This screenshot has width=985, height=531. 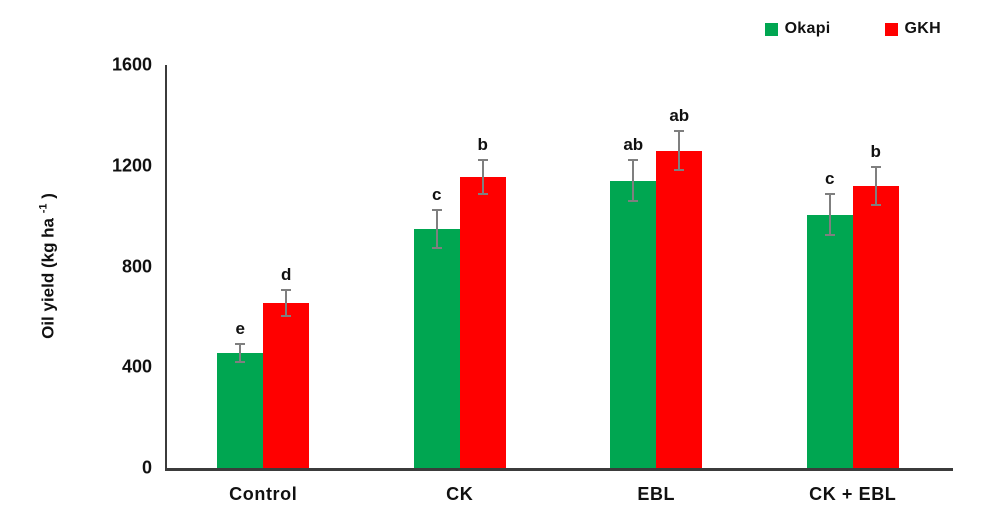 What do you see at coordinates (240, 329) in the screenshot?
I see `significance-letter: e` at bounding box center [240, 329].